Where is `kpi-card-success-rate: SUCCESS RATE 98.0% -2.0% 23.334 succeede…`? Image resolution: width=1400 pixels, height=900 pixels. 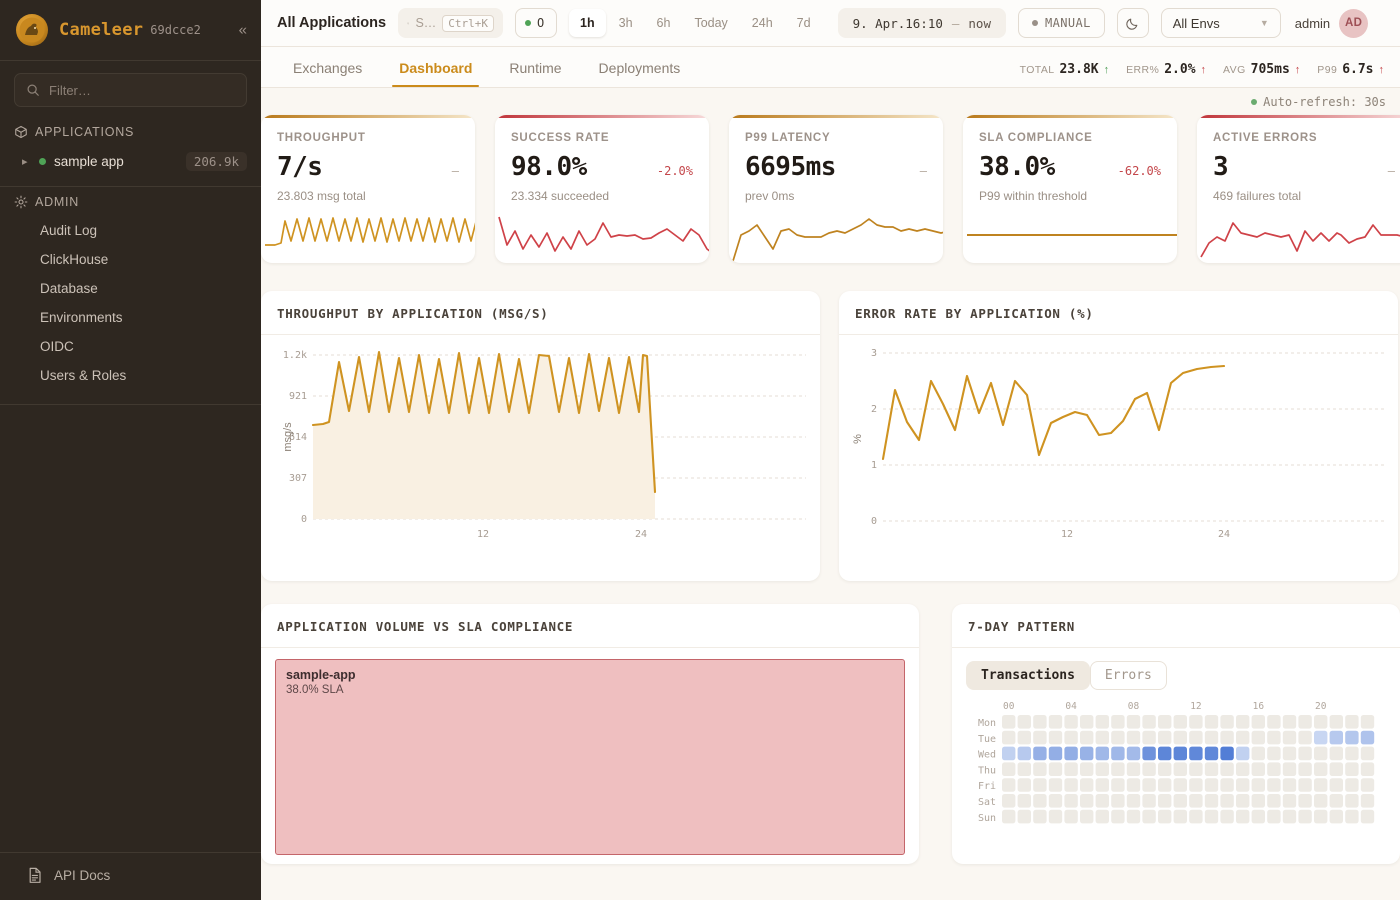
kpi-card-success-rate: SUCCESS RATE 98.0% -2.0% 23.334 succeede… is located at coordinates (602, 189).